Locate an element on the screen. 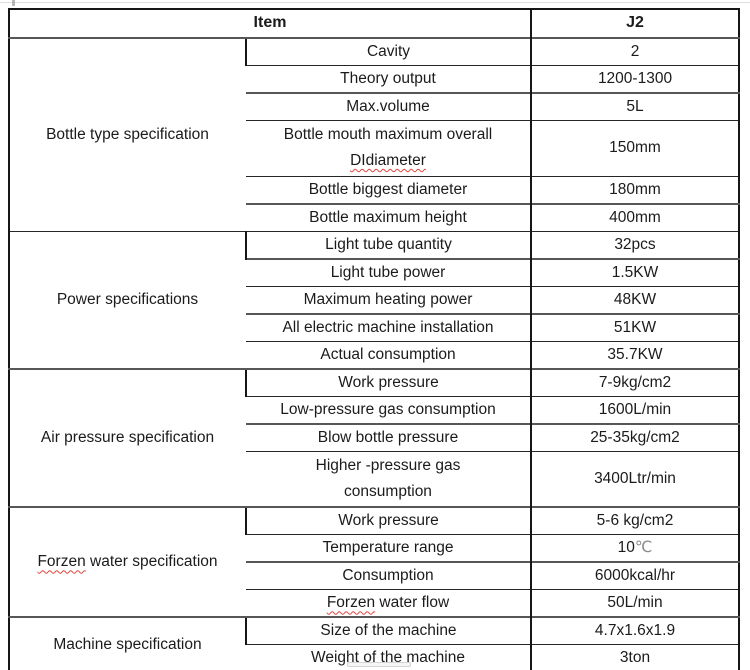 This screenshot has width=750, height=670. value-cell: 51KW is located at coordinates (634, 327).